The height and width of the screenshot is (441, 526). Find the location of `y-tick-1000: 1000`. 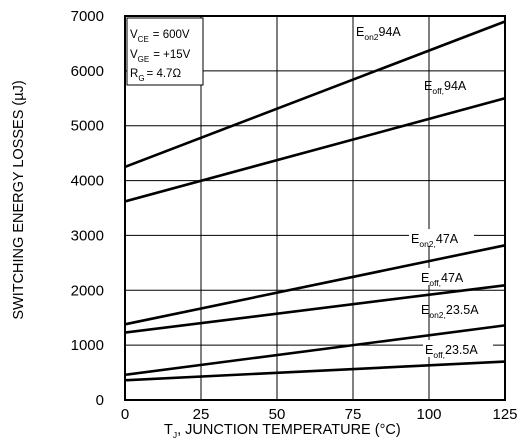

y-tick-1000: 1000 is located at coordinates (87, 345).